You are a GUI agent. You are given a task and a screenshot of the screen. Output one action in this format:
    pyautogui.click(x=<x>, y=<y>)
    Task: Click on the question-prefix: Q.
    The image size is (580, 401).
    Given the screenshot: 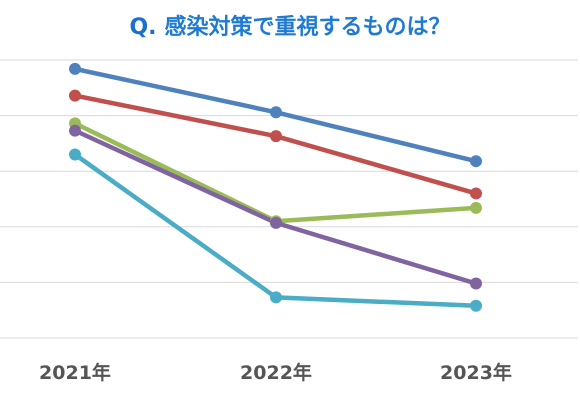 What is the action you would take?
    pyautogui.click(x=143, y=27)
    